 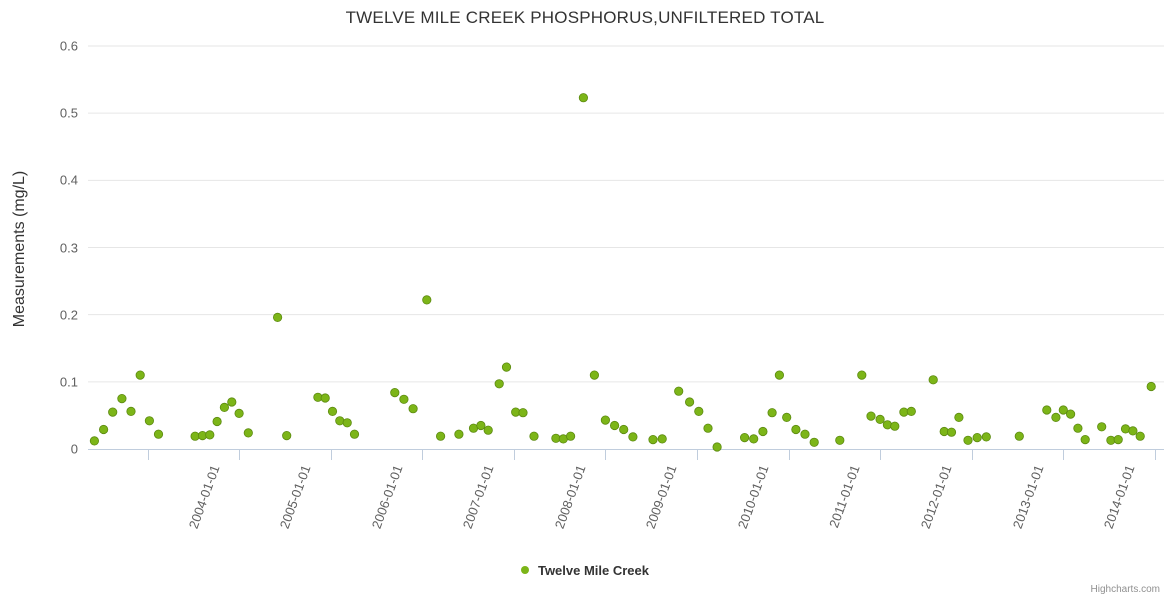 I want to click on y-tick-label: 0.3, so click(x=68, y=247).